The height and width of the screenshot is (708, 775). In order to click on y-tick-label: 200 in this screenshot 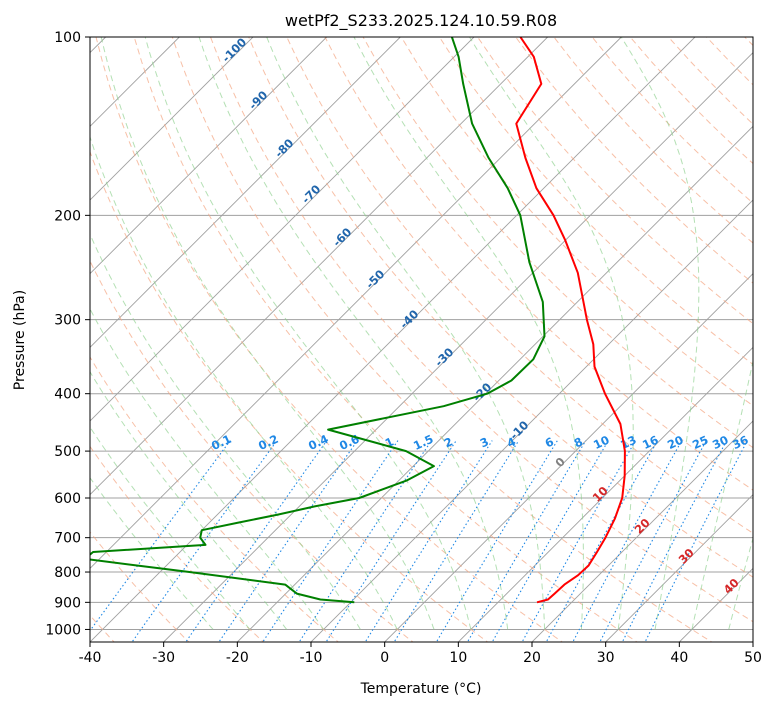, I will do `click(67, 216)`.